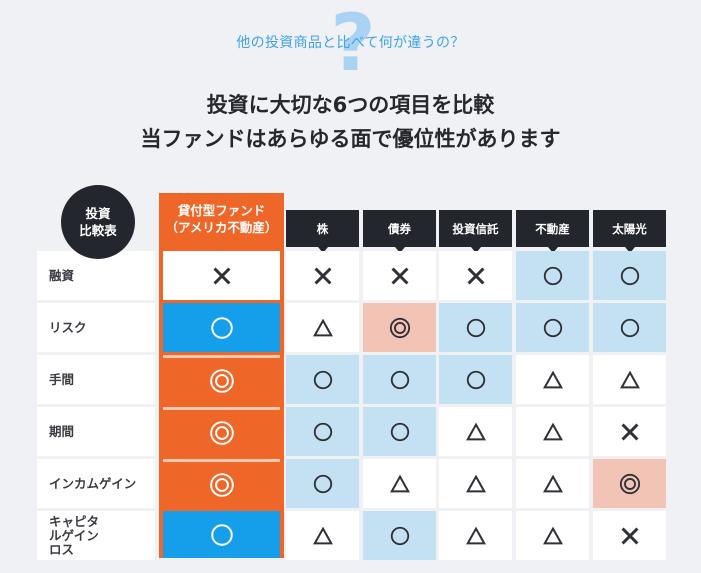 Image resolution: width=701 pixels, height=573 pixels. Describe the element at coordinates (96, 483) in the screenshot. I see `row-label: インカムゲイン` at that location.